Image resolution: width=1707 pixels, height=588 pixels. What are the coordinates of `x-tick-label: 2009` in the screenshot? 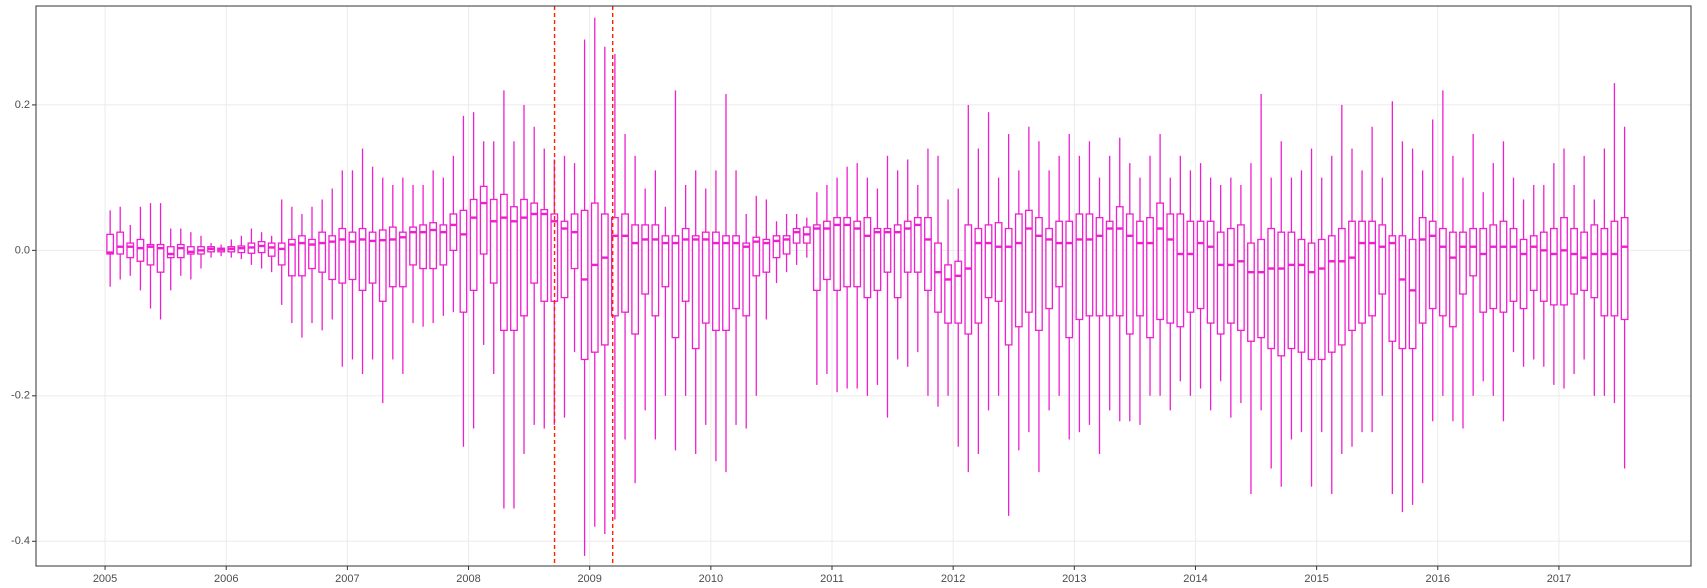 It's located at (589, 579).